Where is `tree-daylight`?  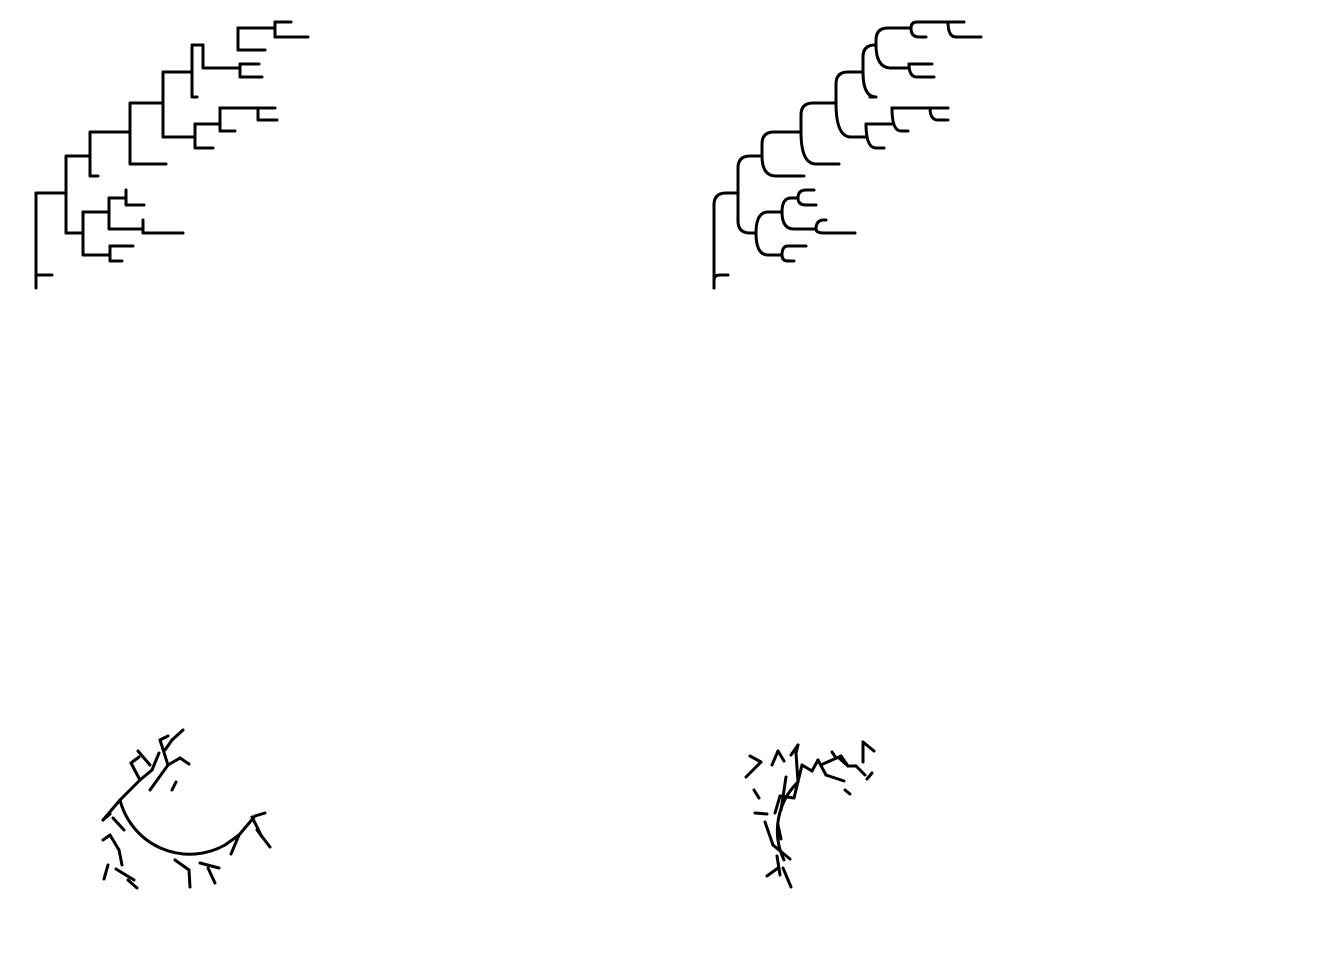 tree-daylight is located at coordinates (840, 480).